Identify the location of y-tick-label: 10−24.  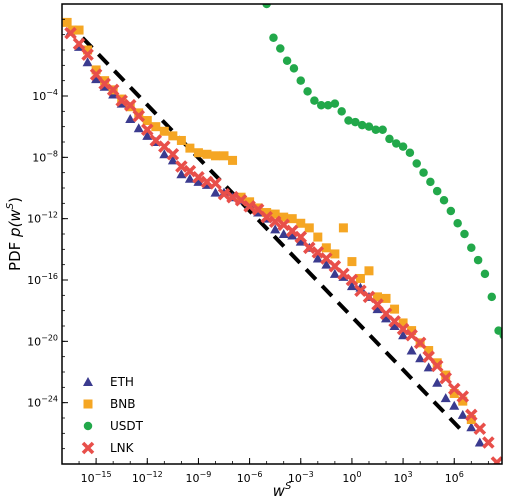
(42, 402).